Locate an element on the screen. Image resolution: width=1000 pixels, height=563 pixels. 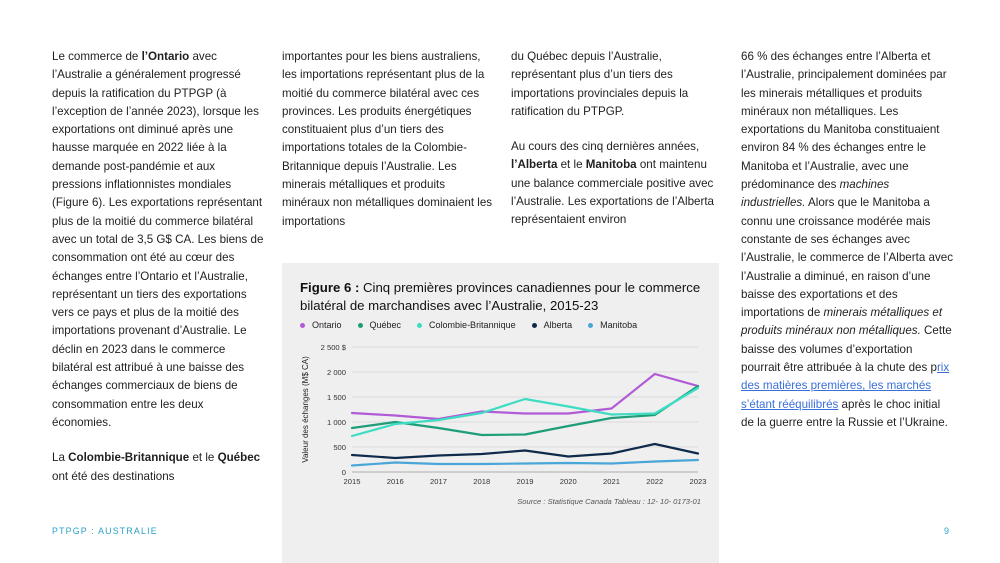
text-run: Le commerce de is located at coordinates (97, 56).